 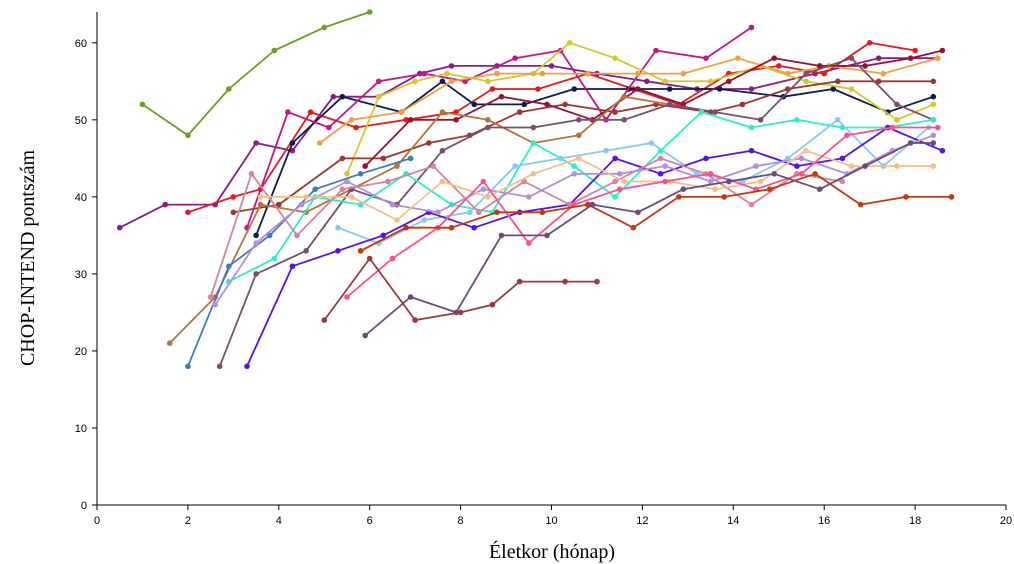 What do you see at coordinates (461, 521) in the screenshot?
I see `x-tick-label: 8` at bounding box center [461, 521].